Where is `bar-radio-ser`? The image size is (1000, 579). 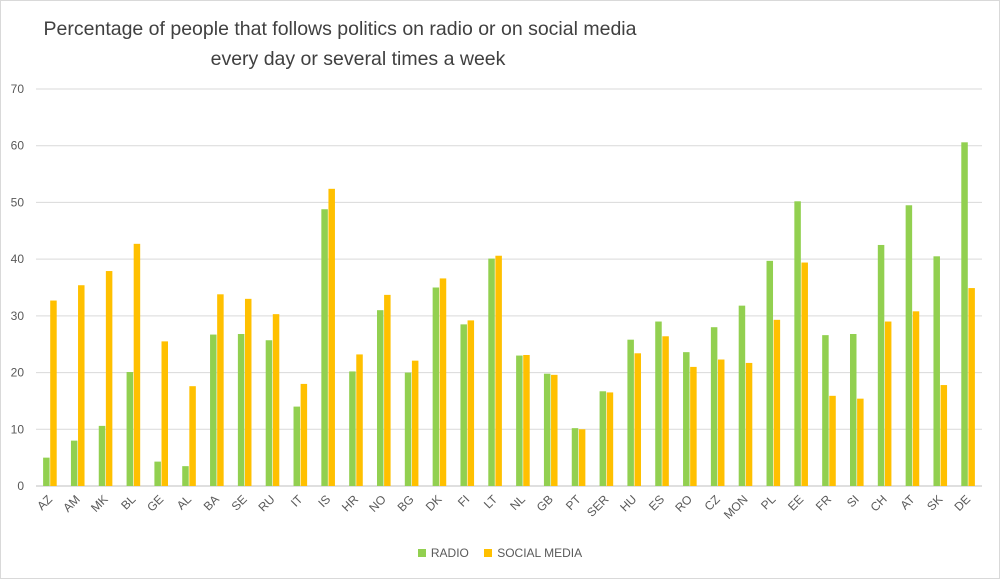 bar-radio-ser is located at coordinates (603, 438).